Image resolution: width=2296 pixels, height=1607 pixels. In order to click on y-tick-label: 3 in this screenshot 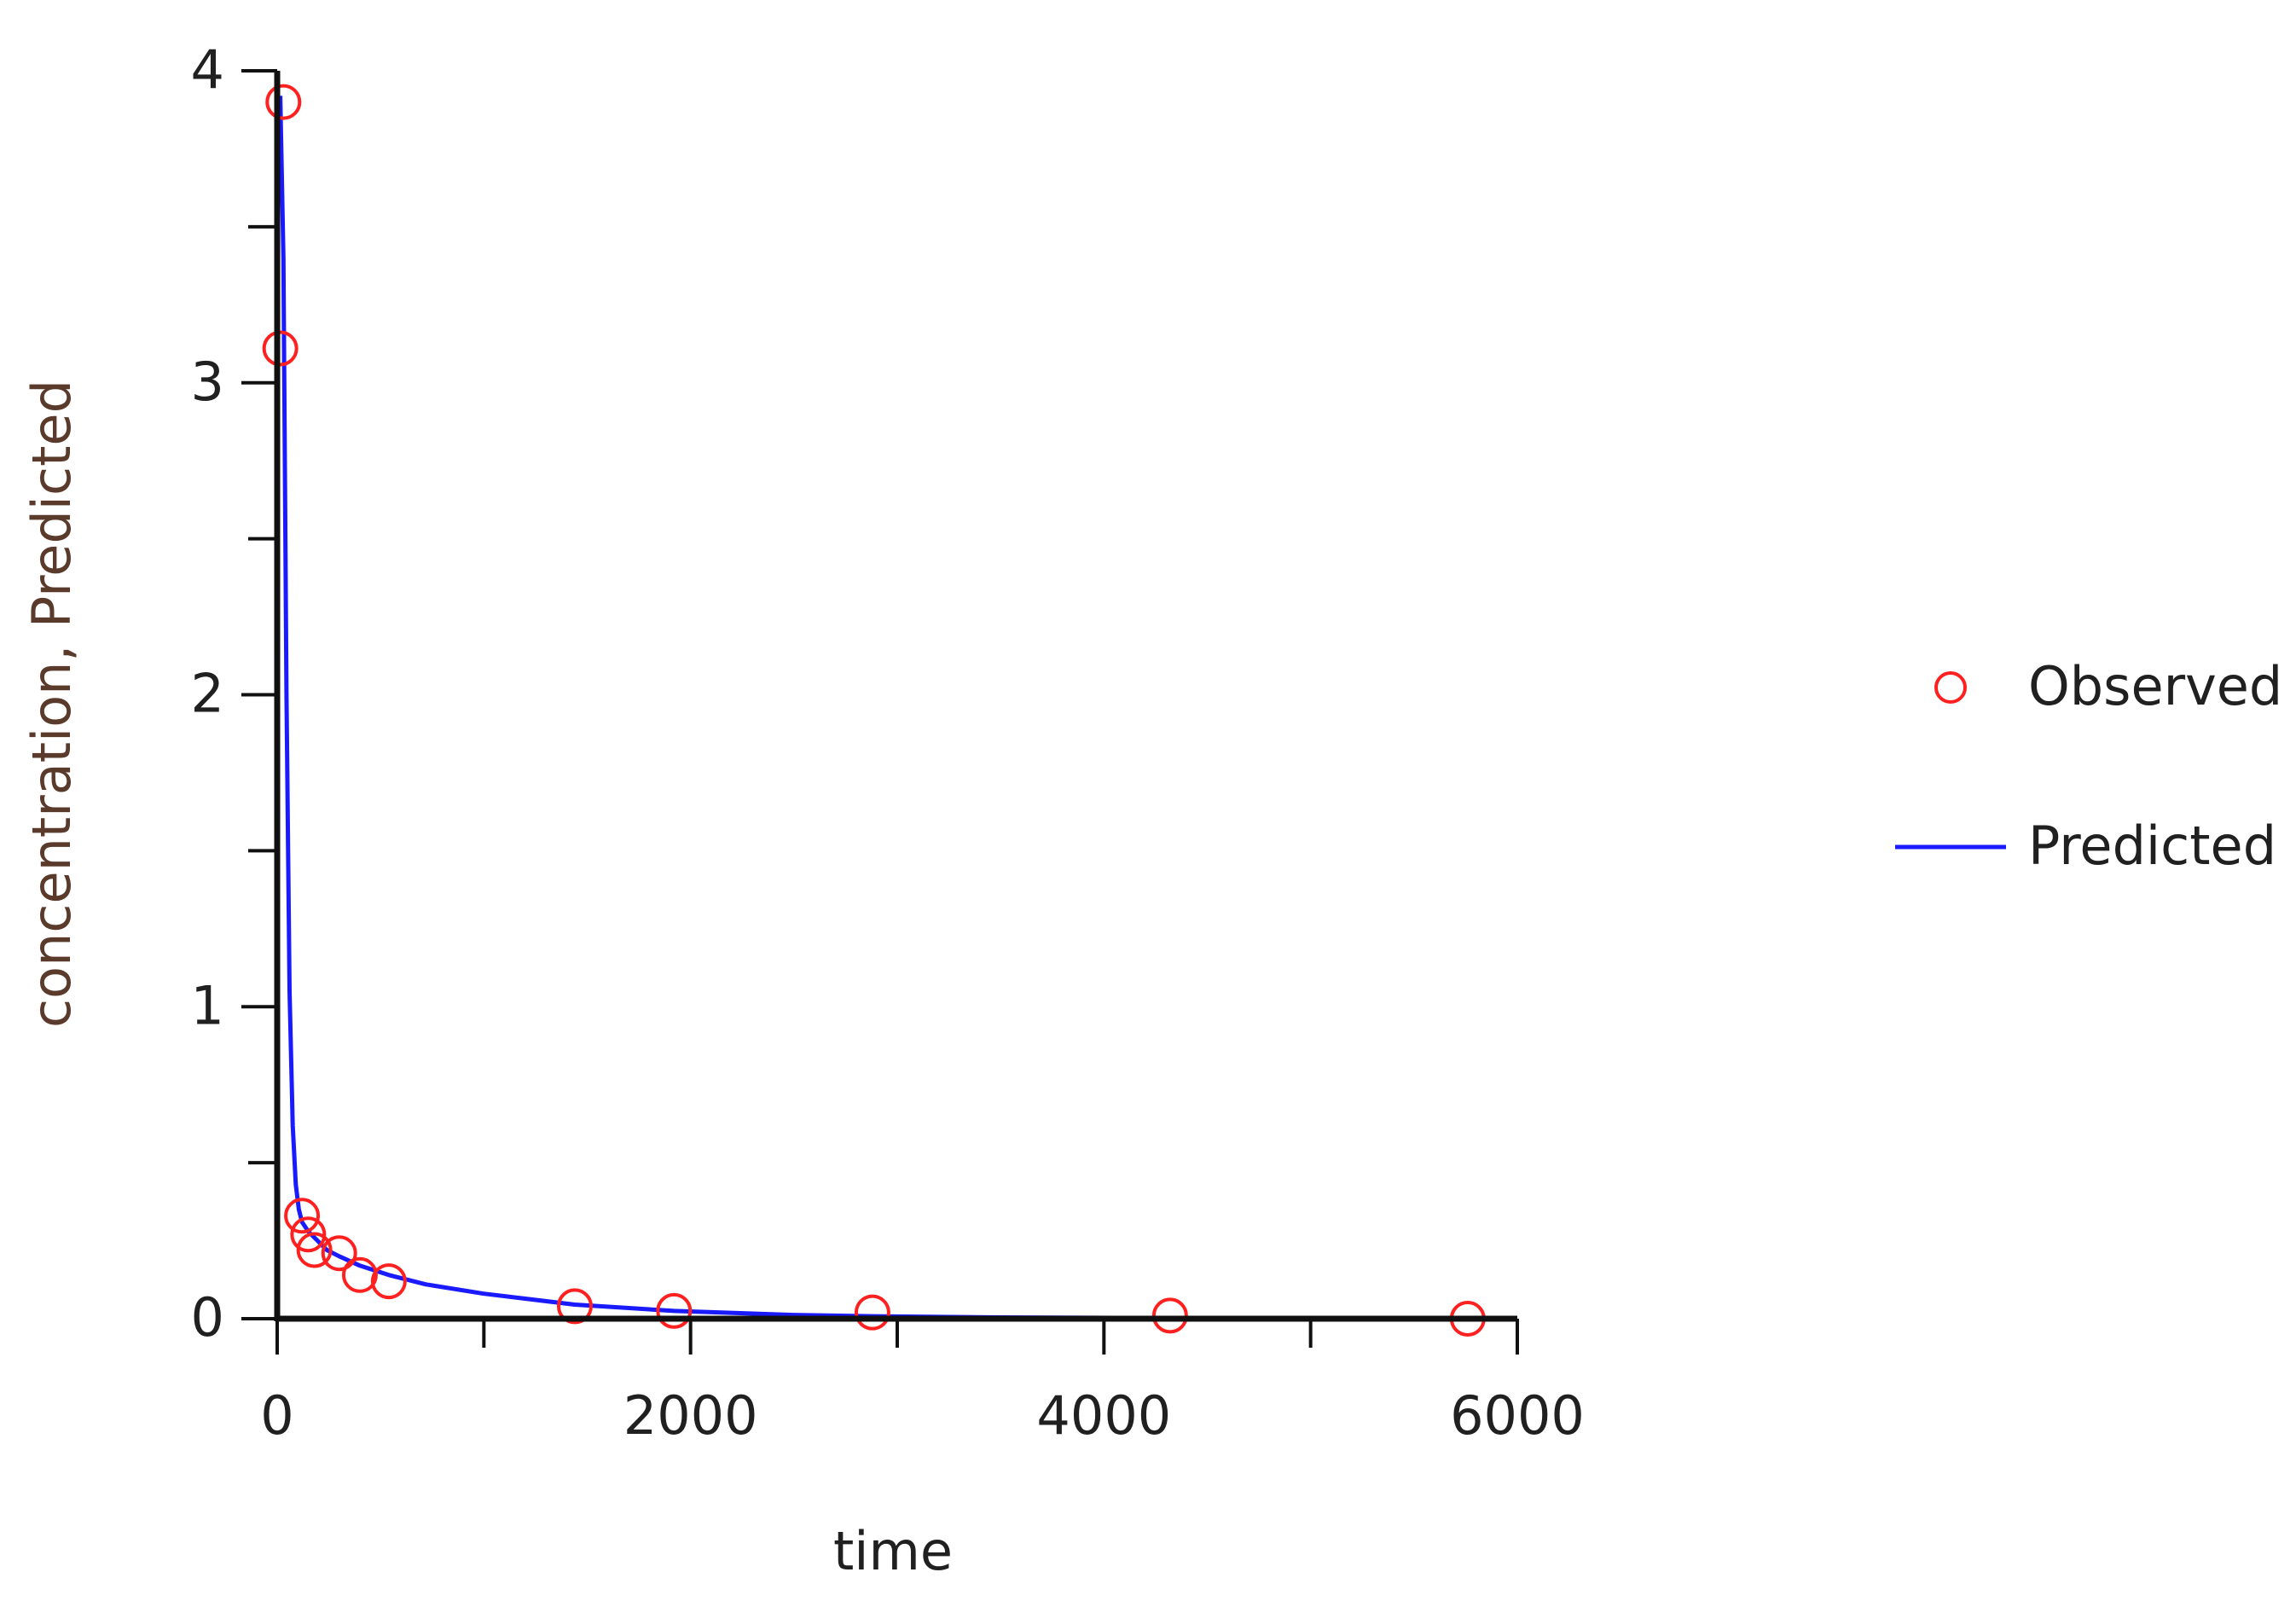, I will do `click(207, 382)`.